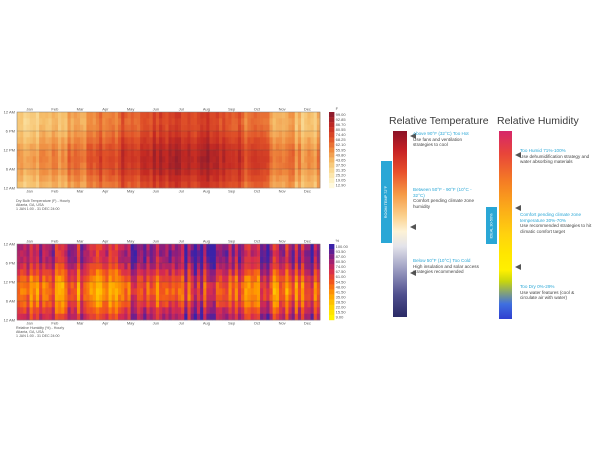  I want to click on room-temp-band: ROOM TEMP 72°F, so click(386, 202).